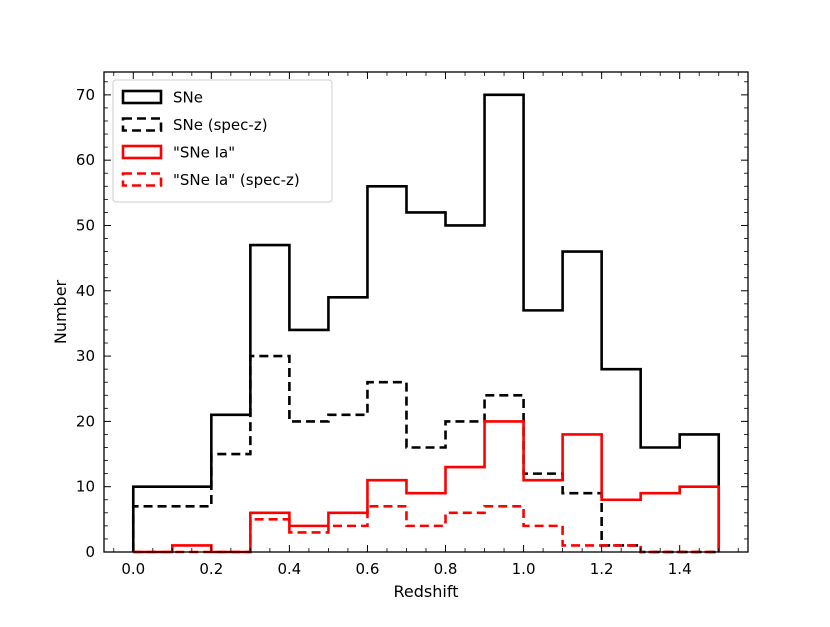  What do you see at coordinates (680, 569) in the screenshot?
I see `x-tick-label: 1.4` at bounding box center [680, 569].